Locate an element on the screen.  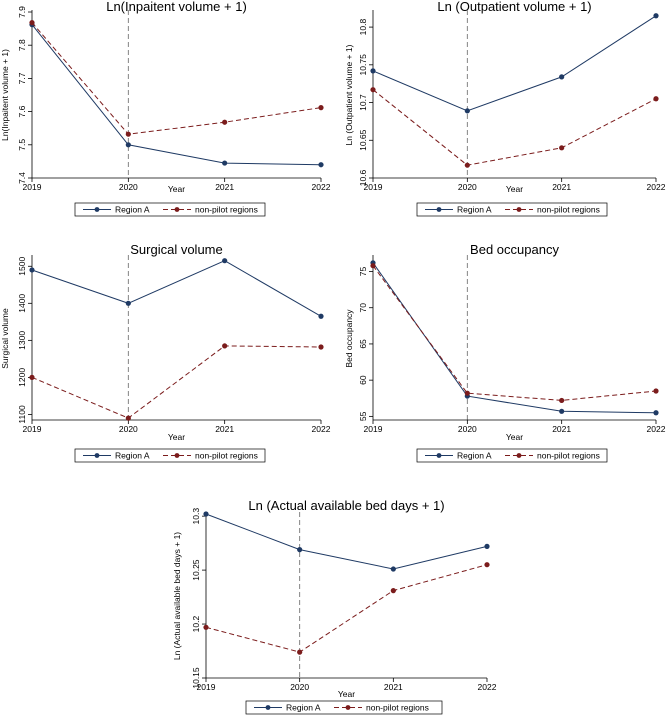
y-tick-label: 7.4 is located at coordinates (22, 178).